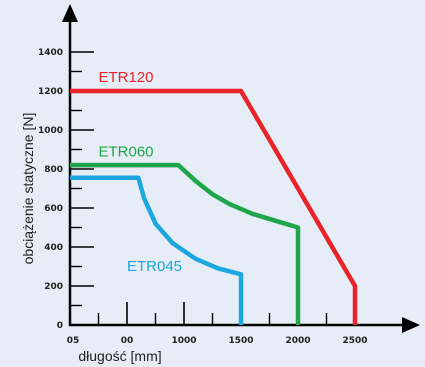  Describe the element at coordinates (127, 341) in the screenshot. I see `x-tick-label: 00` at that location.